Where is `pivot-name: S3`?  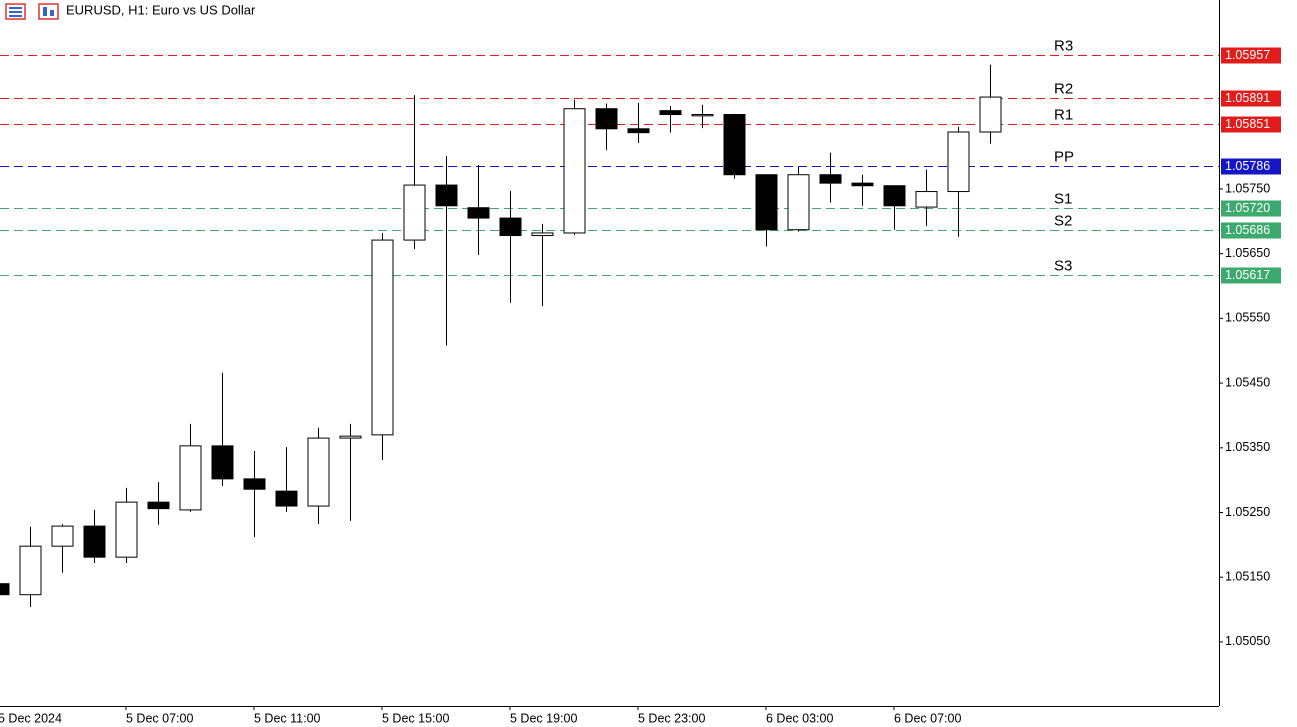
pivot-name: S3 is located at coordinates (1063, 265).